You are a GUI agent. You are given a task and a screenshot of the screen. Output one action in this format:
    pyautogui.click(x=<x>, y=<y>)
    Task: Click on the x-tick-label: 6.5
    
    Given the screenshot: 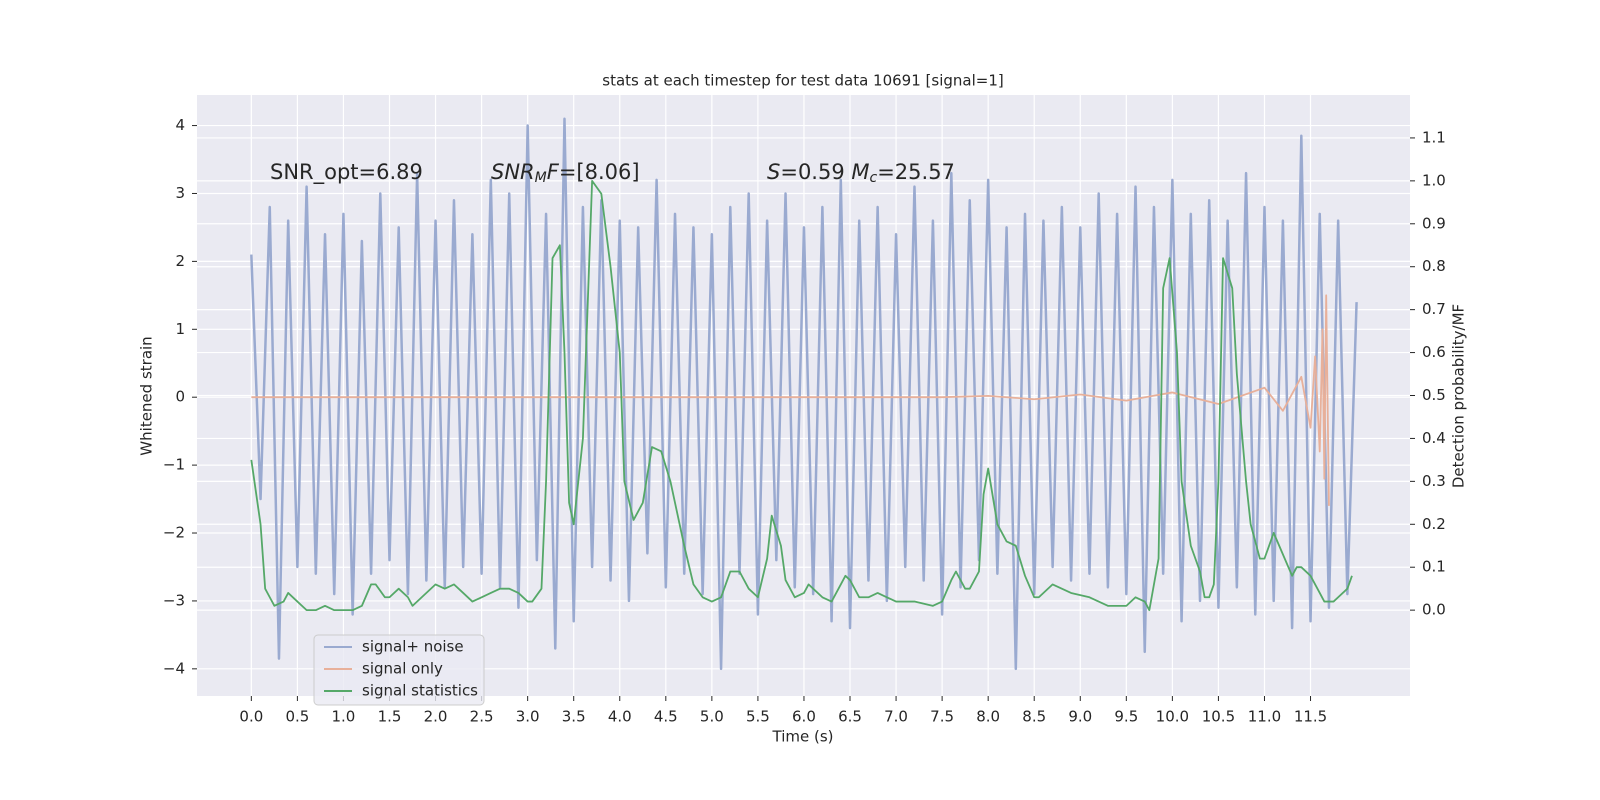 What is the action you would take?
    pyautogui.click(x=850, y=717)
    